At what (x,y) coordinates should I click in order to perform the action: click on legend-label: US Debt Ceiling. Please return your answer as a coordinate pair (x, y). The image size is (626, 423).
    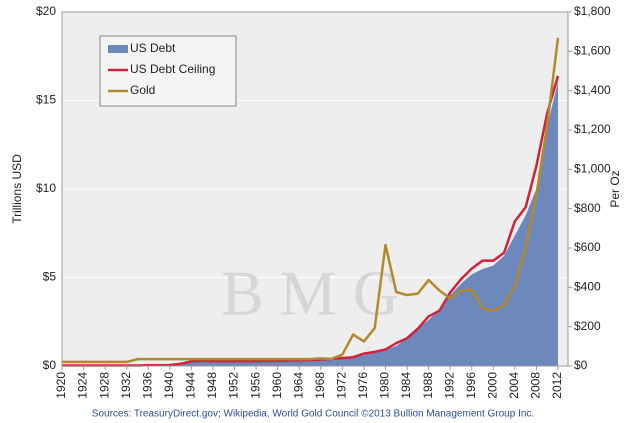
    Looking at the image, I should click on (172, 69).